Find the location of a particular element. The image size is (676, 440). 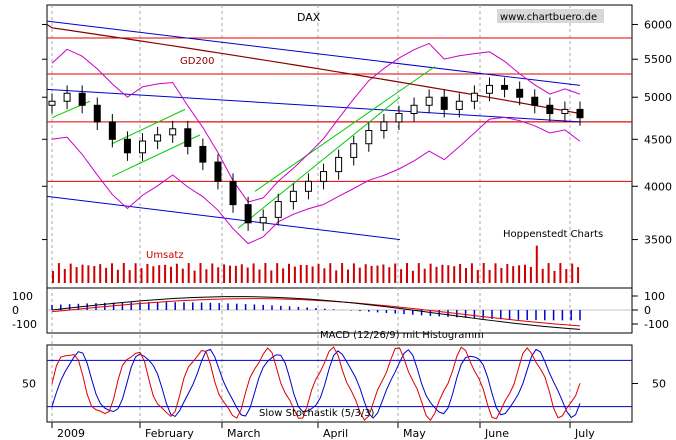

stochastic-label: Slow Stochastik (5/3/3) is located at coordinates (317, 413).